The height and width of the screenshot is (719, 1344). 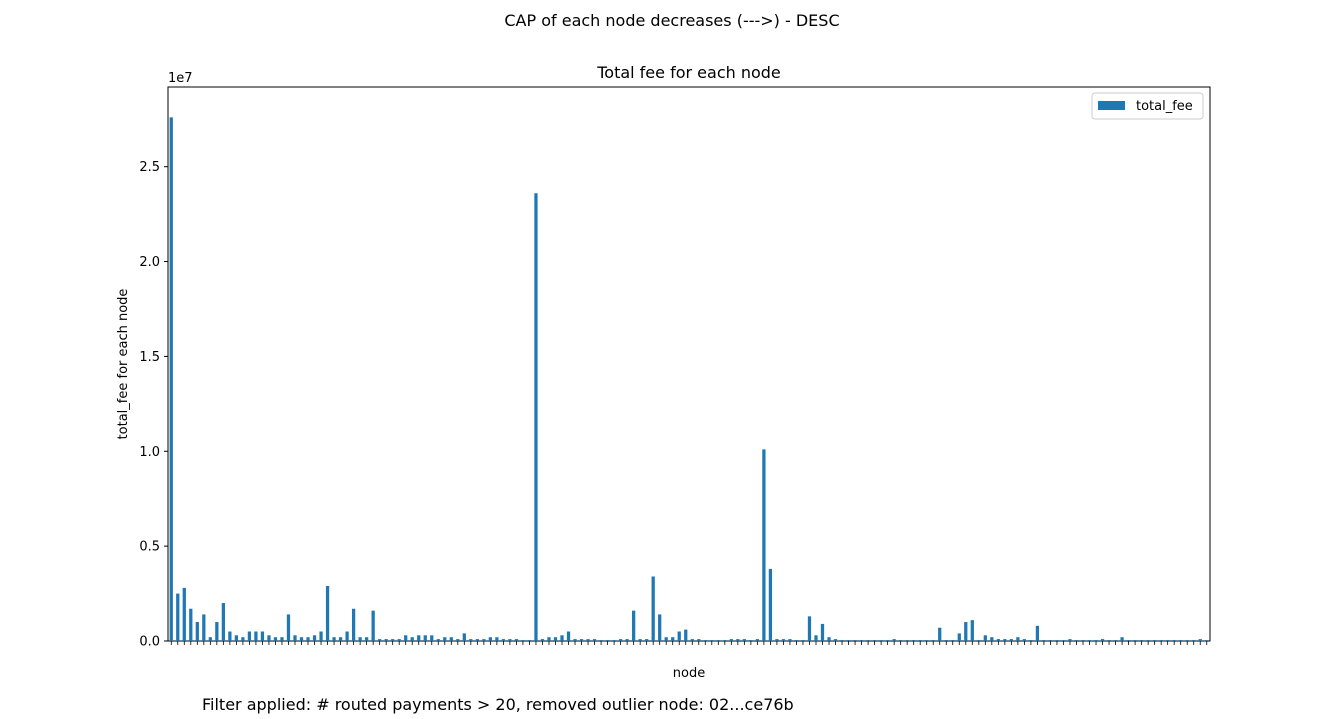 What do you see at coordinates (689, 673) in the screenshot?
I see `x-axis-label: node` at bounding box center [689, 673].